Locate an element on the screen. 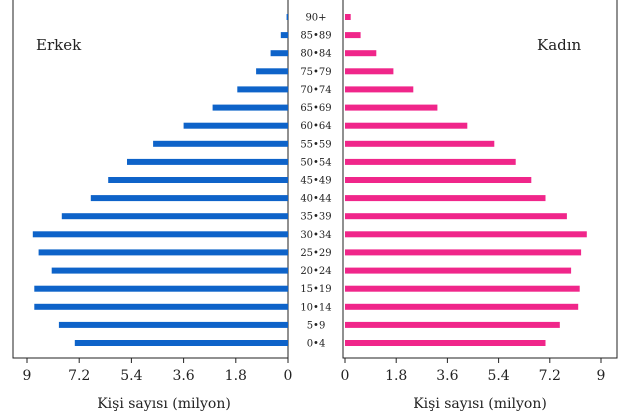  age-label-85-89: 85•89 is located at coordinates (315, 36).